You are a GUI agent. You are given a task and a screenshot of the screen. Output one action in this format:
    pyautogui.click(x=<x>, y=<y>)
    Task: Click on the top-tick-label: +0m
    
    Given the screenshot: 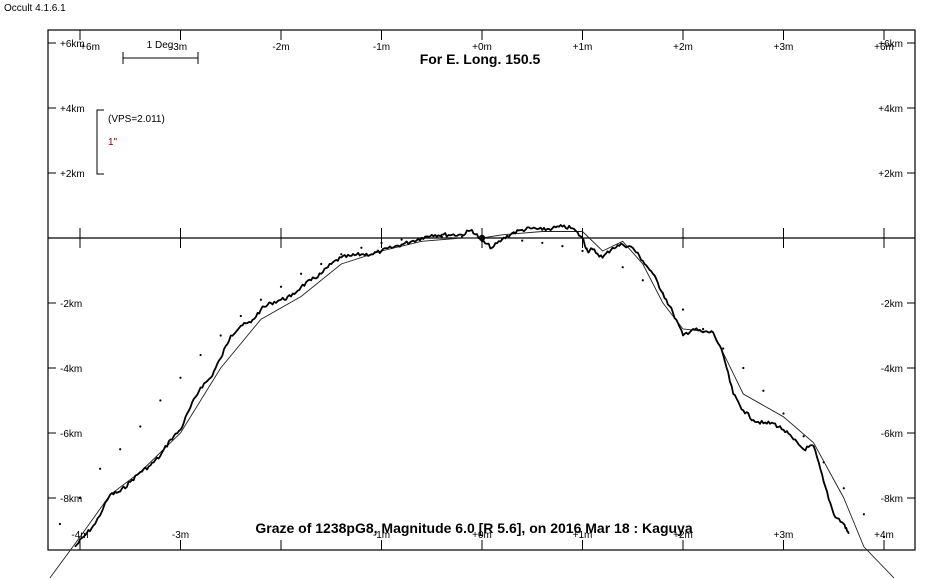 What is the action you would take?
    pyautogui.click(x=482, y=47)
    